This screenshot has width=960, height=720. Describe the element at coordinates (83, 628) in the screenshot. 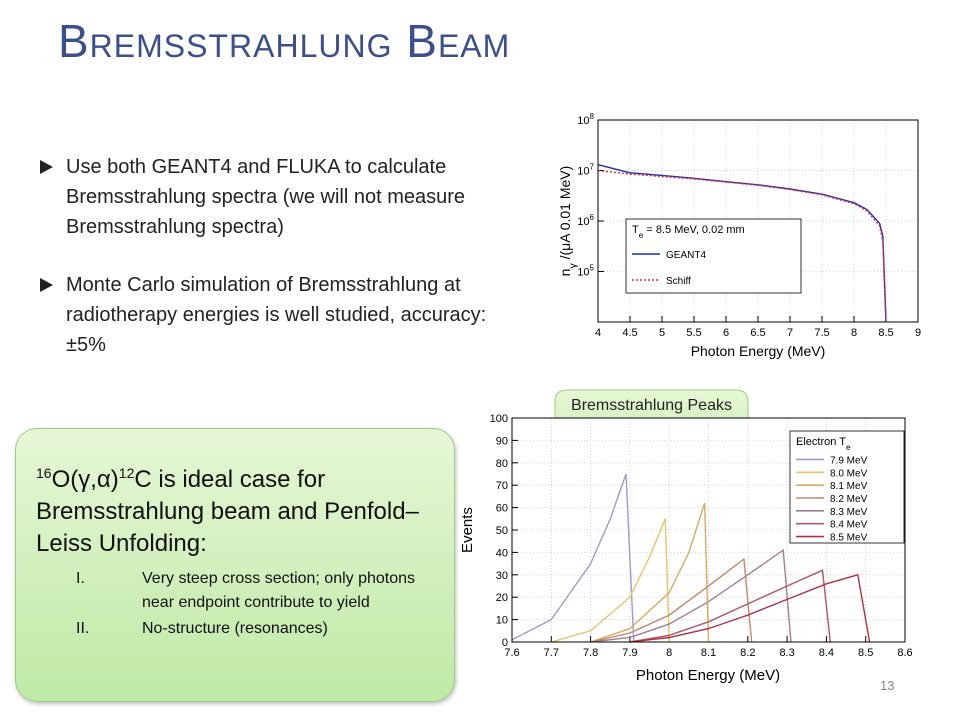

I see `numeral: II.` at that location.